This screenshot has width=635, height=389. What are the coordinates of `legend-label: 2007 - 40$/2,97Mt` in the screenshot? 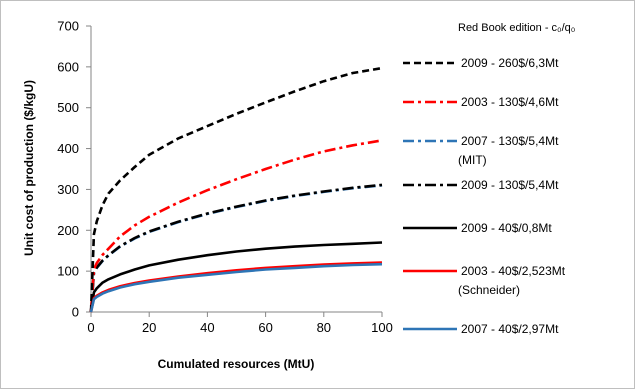 It's located at (510, 329).